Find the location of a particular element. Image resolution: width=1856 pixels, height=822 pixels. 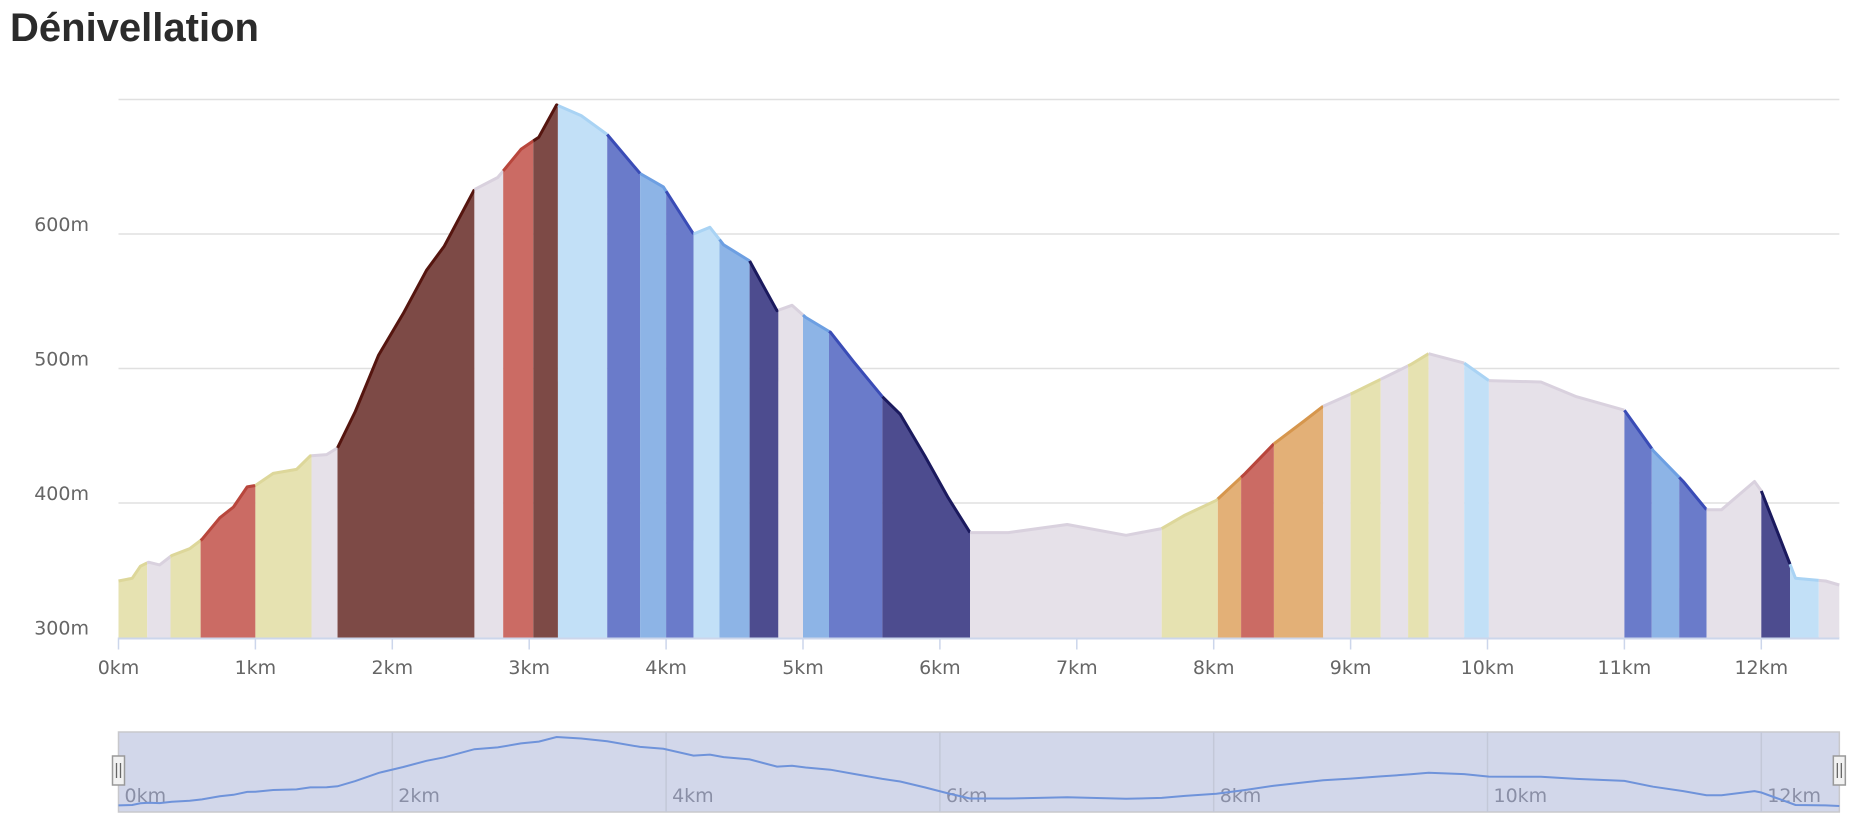

x-tick-label: 1km is located at coordinates (256, 668).